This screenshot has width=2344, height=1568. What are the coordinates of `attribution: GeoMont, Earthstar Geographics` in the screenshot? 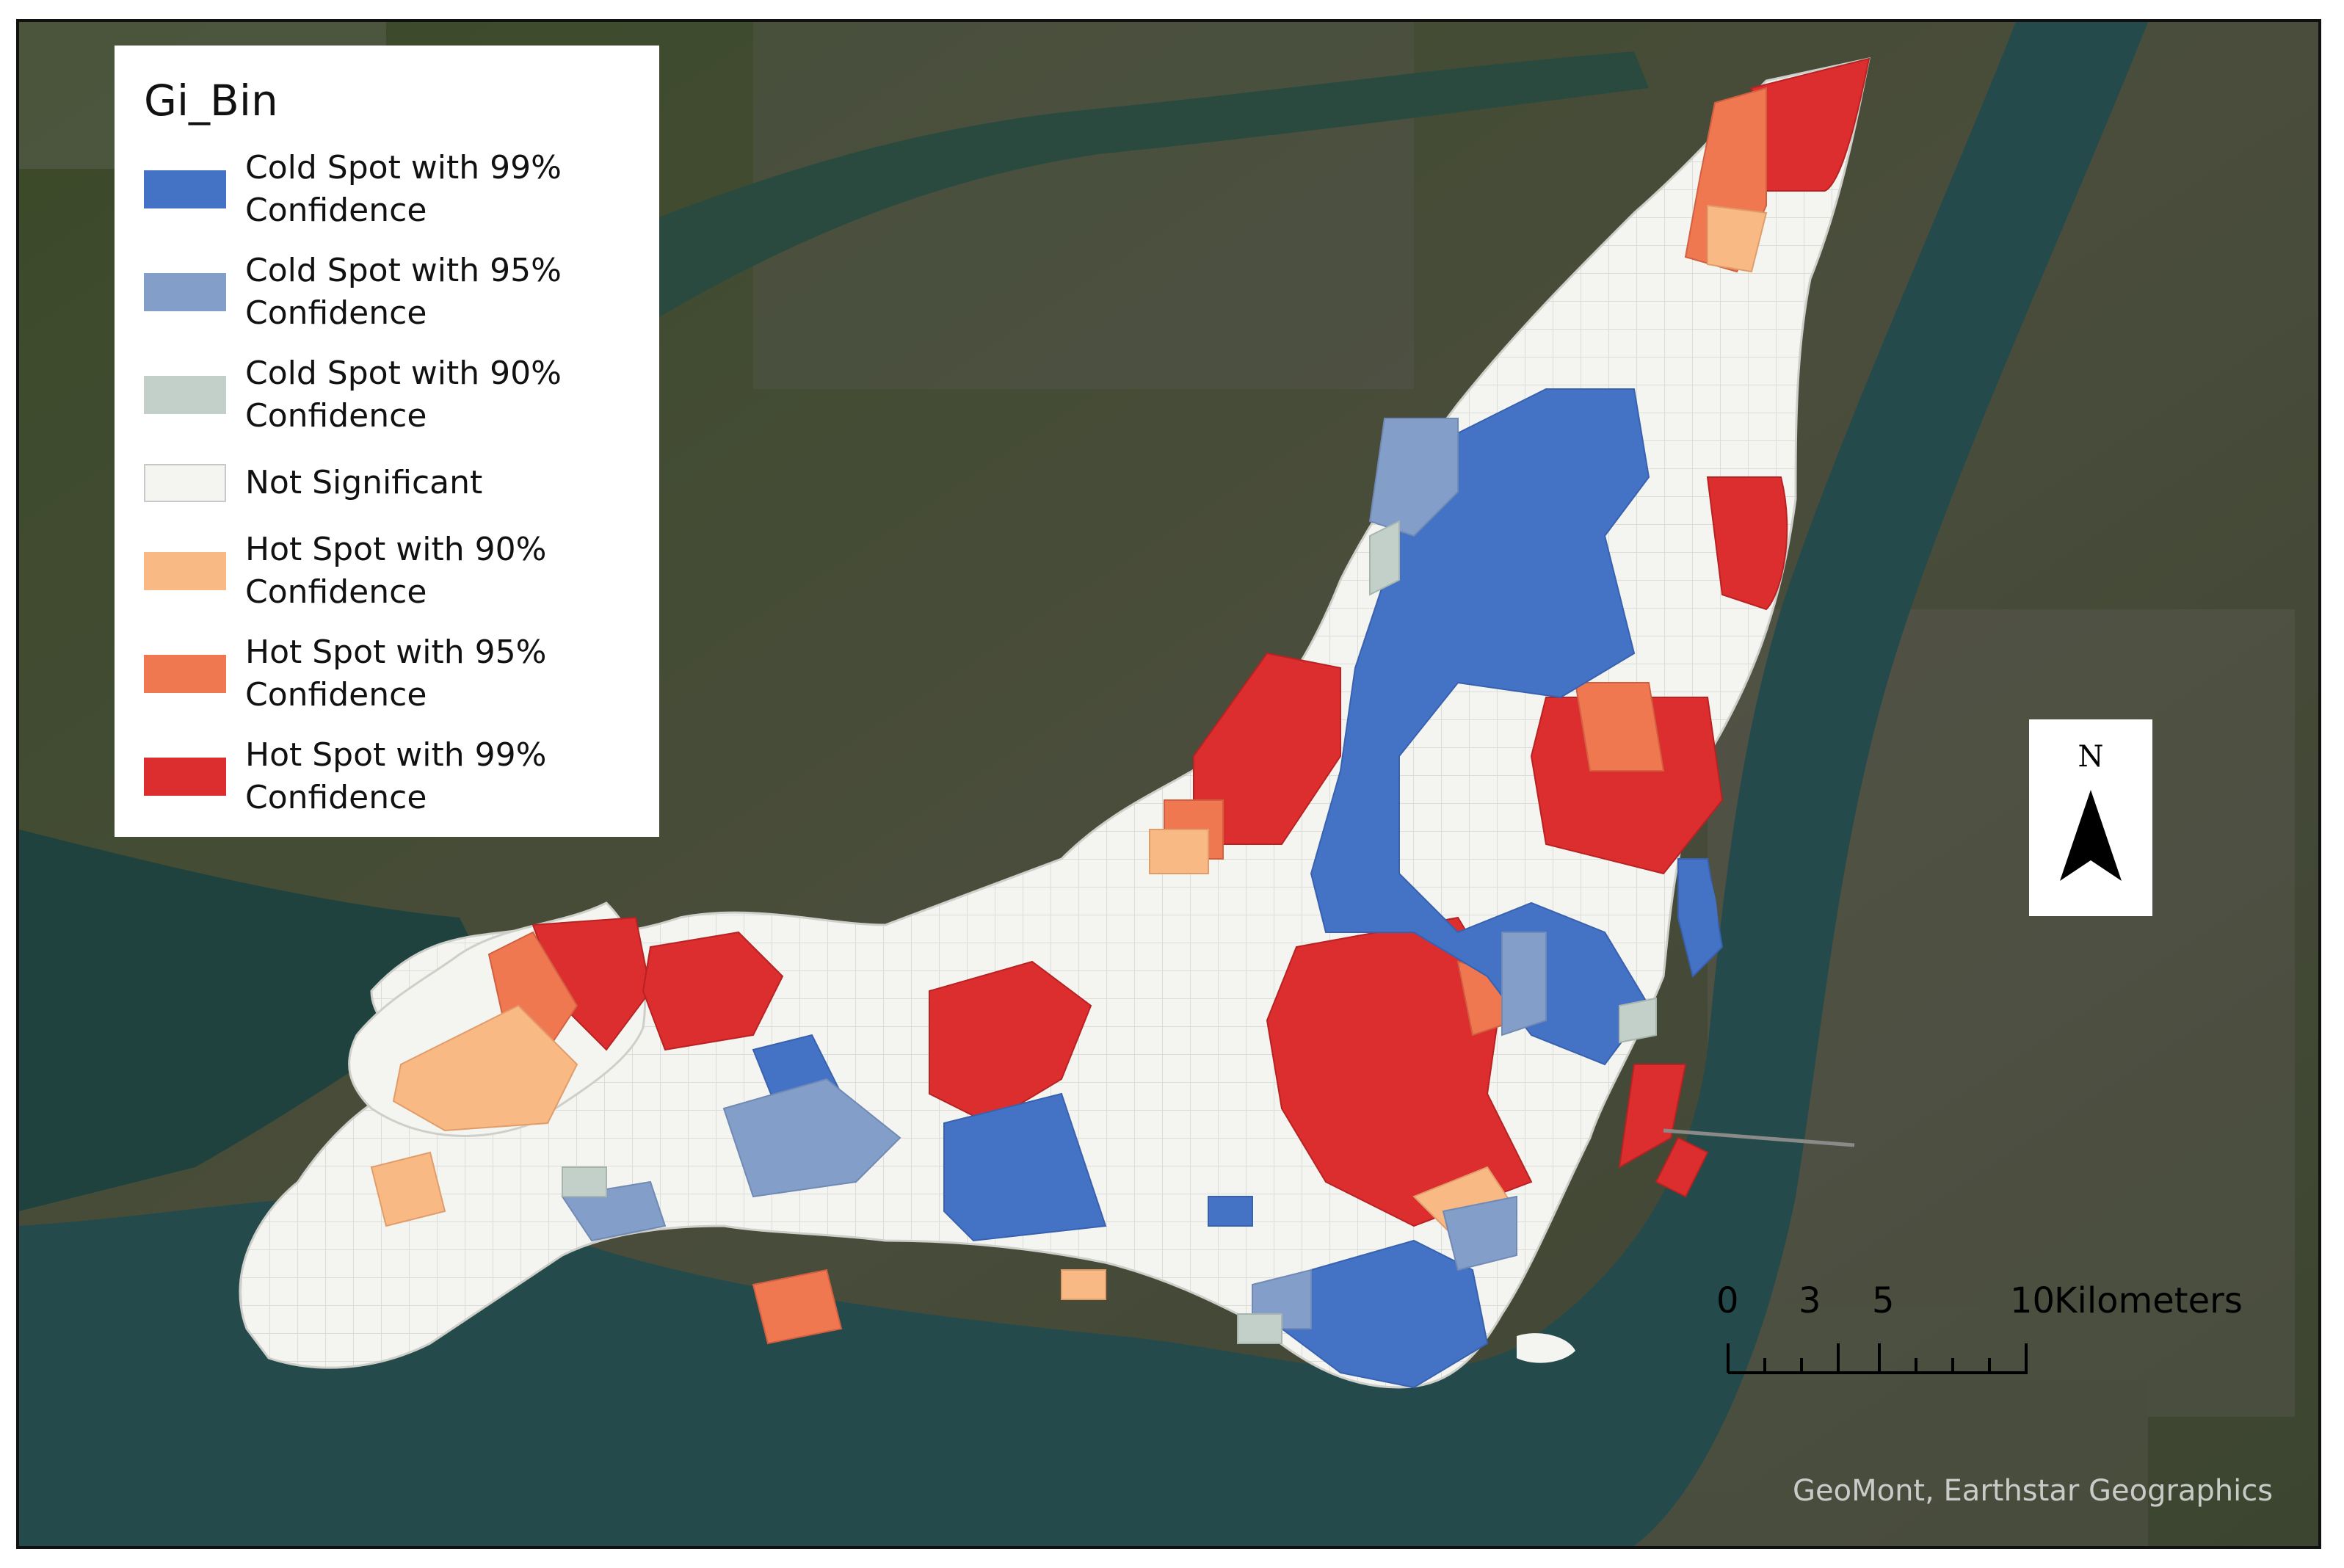 It's located at (2034, 1491).